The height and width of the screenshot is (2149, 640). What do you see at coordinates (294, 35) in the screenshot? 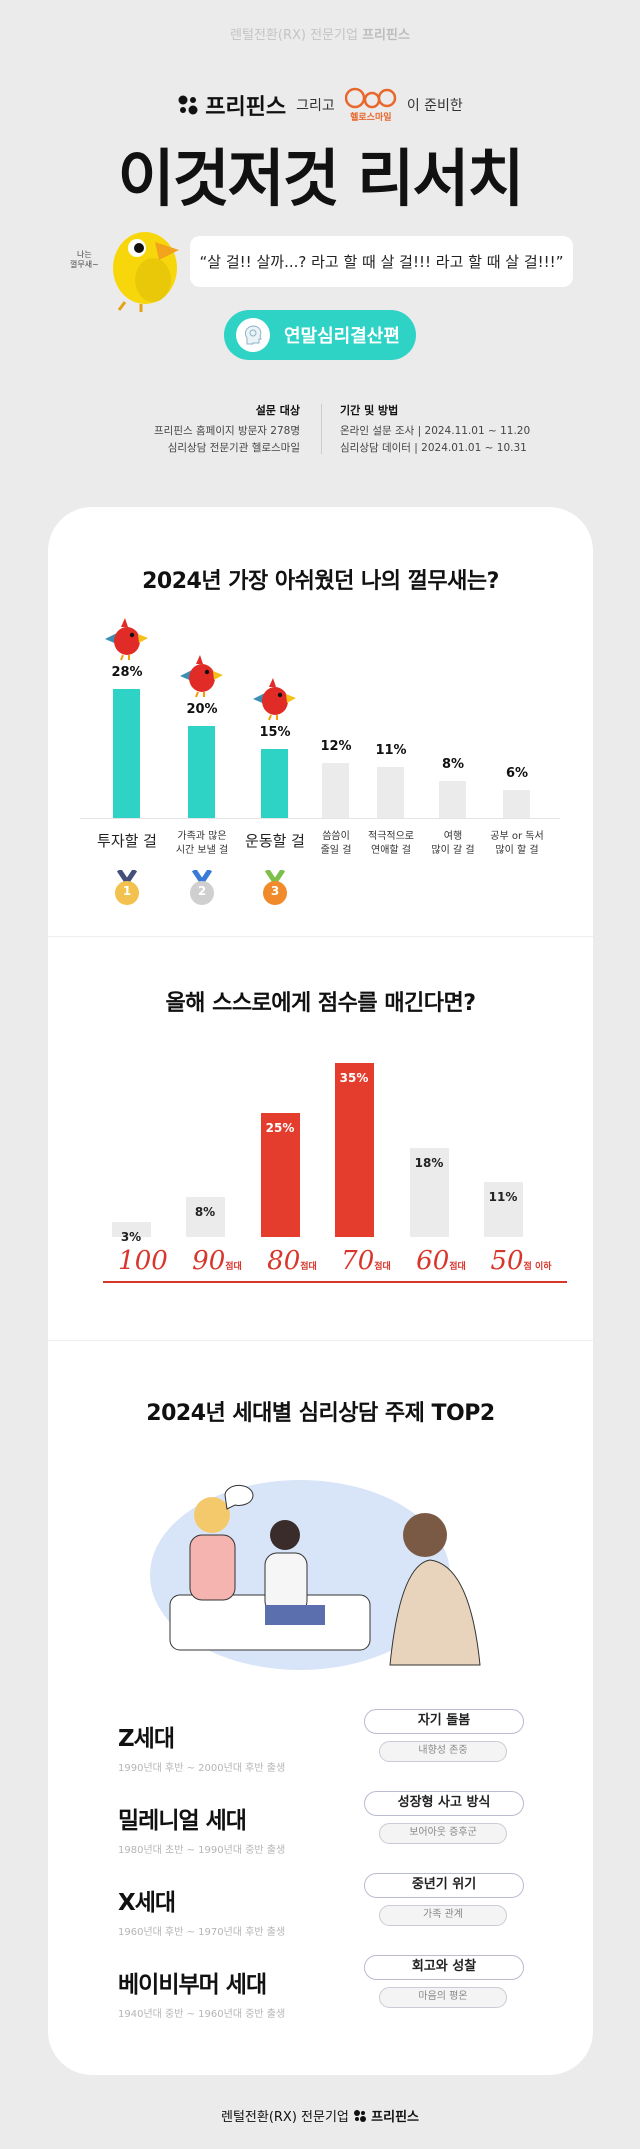
I see `tagline-text: 렌털전환(RX) 전문기업` at bounding box center [294, 35].